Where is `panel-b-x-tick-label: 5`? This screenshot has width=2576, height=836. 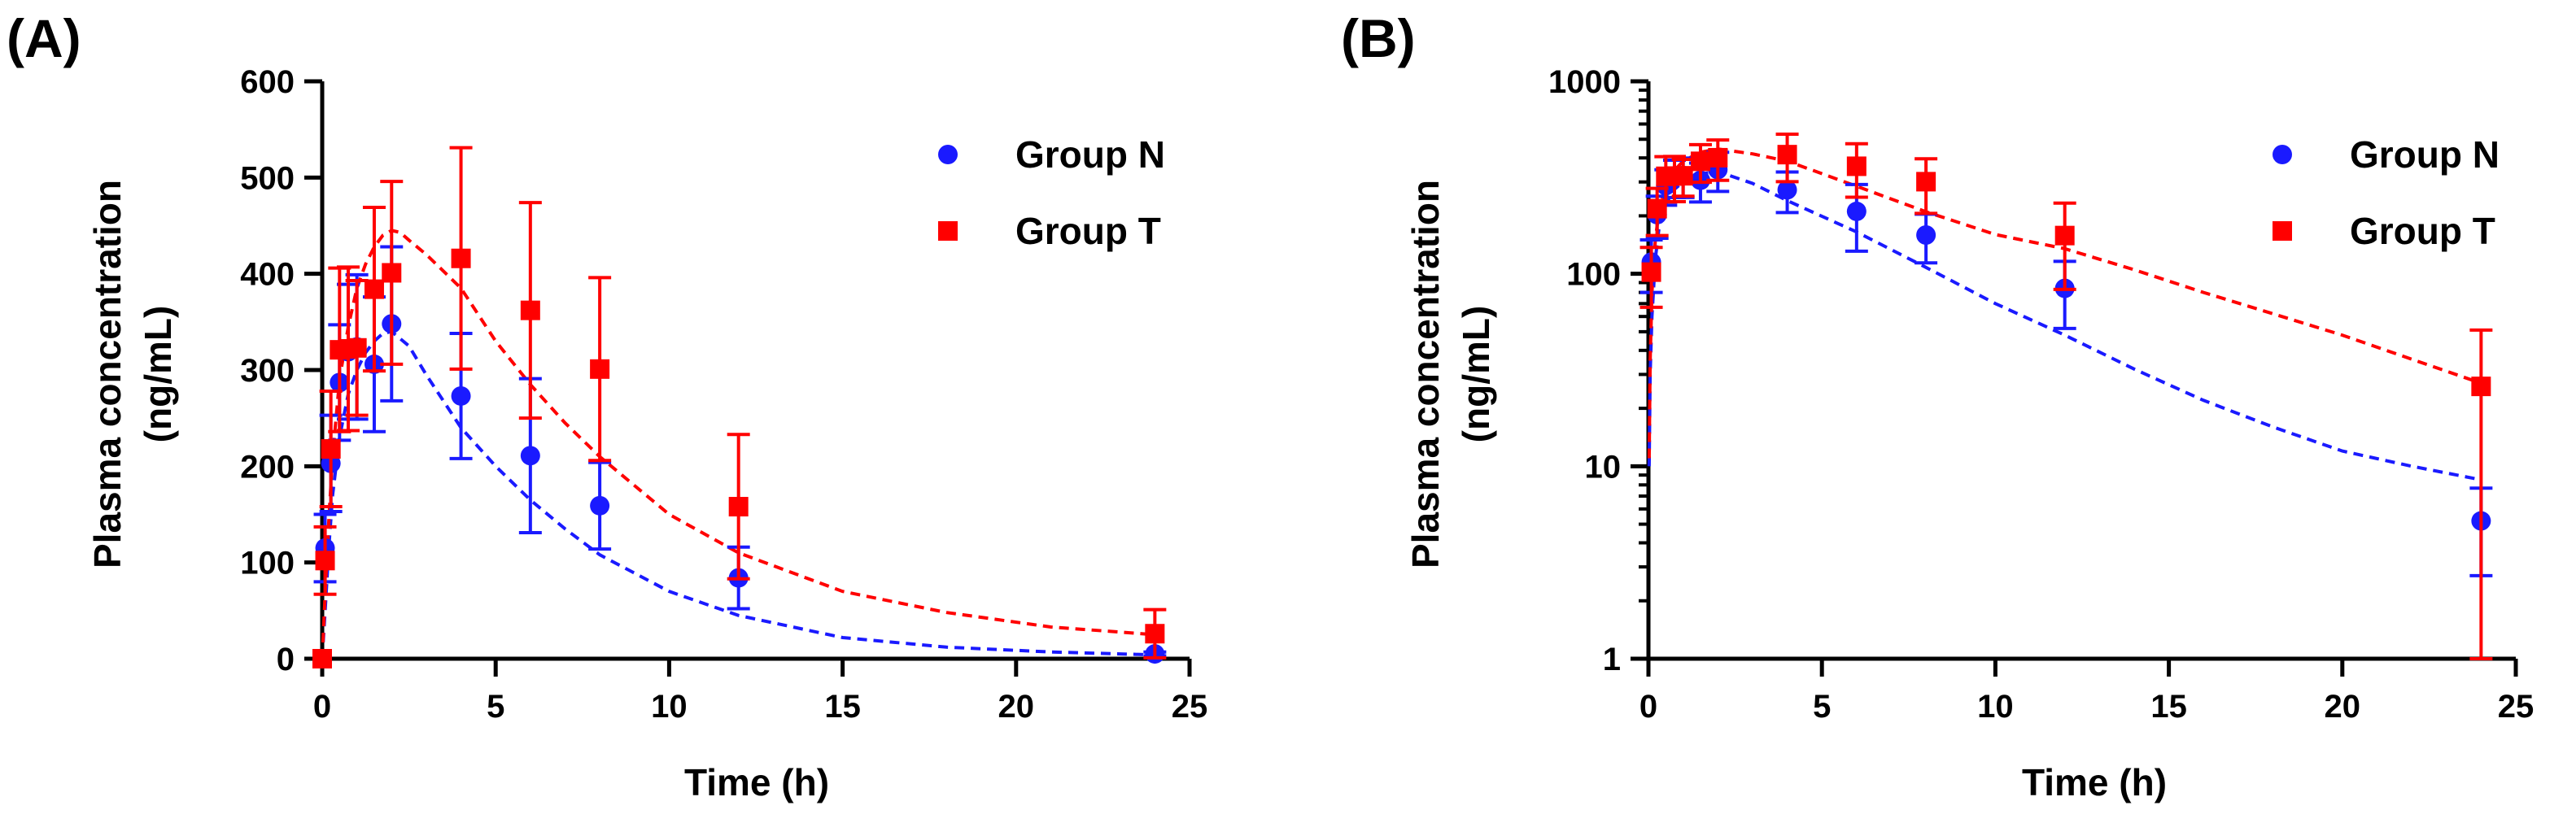 panel-b-x-tick-label: 5 is located at coordinates (1822, 707).